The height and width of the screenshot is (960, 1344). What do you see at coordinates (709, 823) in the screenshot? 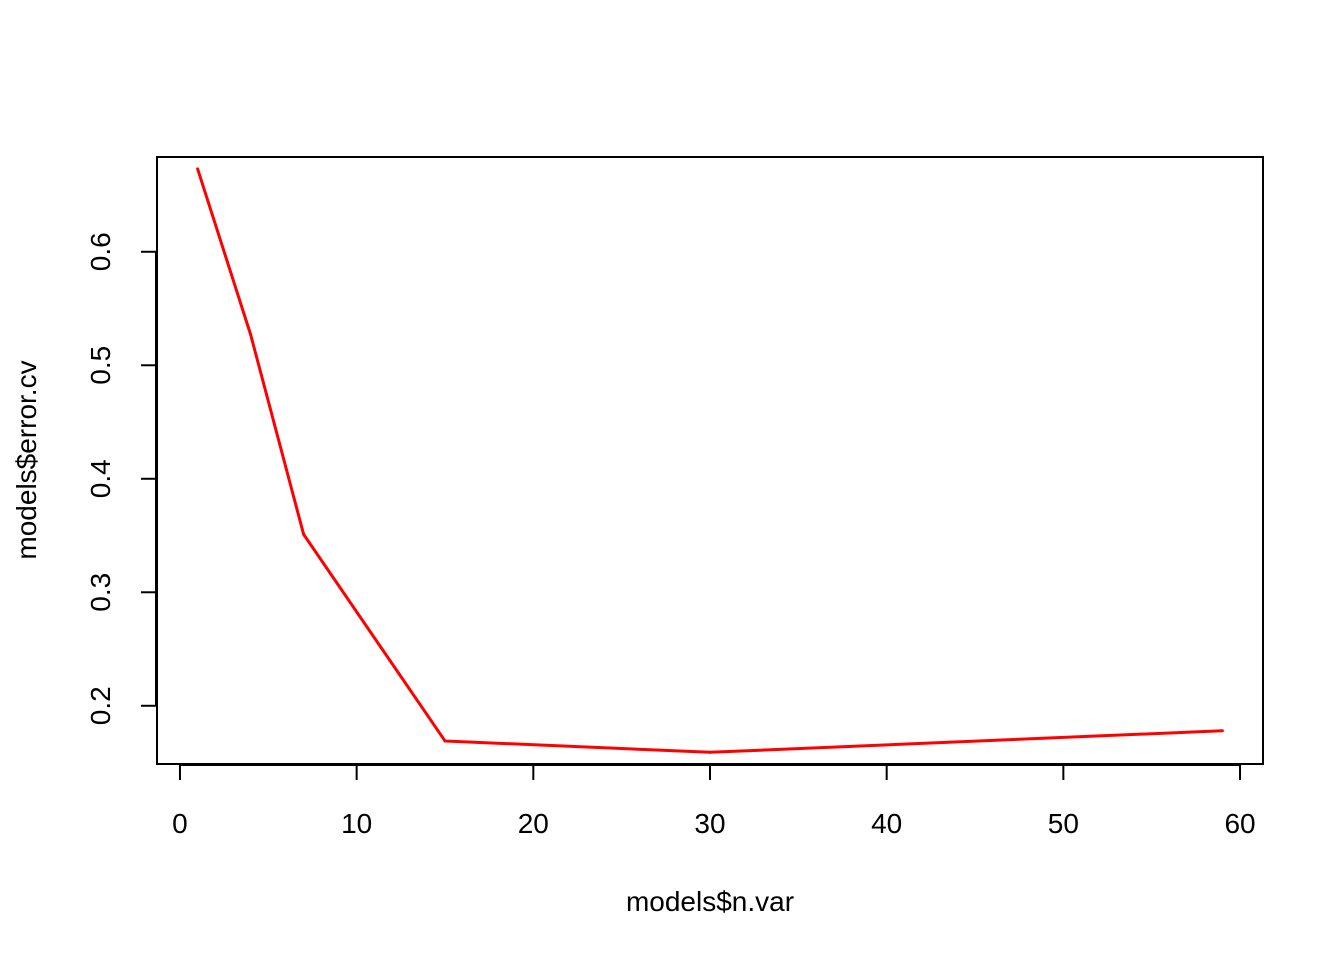
I see `x-tick-label: 30` at bounding box center [709, 823].